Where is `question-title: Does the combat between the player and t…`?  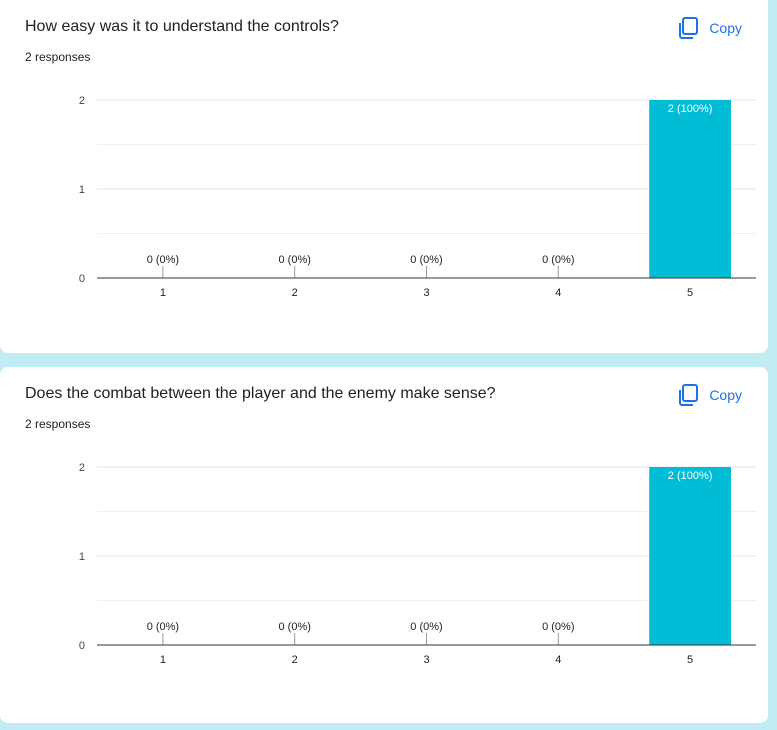 question-title: Does the combat between the player and t… is located at coordinates (260, 393).